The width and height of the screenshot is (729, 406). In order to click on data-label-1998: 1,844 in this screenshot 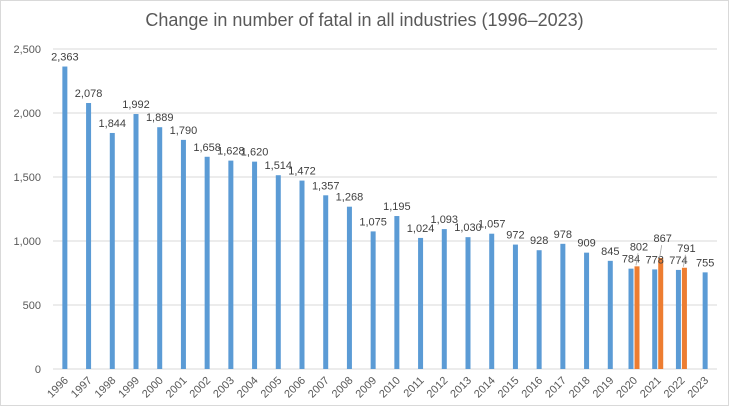, I will do `click(113, 124)`.